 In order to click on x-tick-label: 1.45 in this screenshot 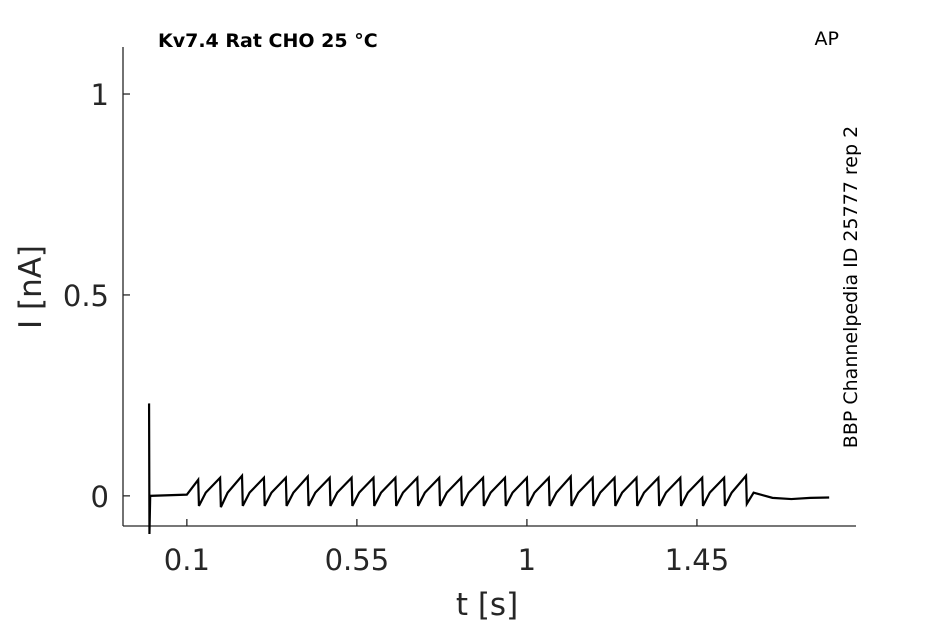, I will do `click(697, 560)`.